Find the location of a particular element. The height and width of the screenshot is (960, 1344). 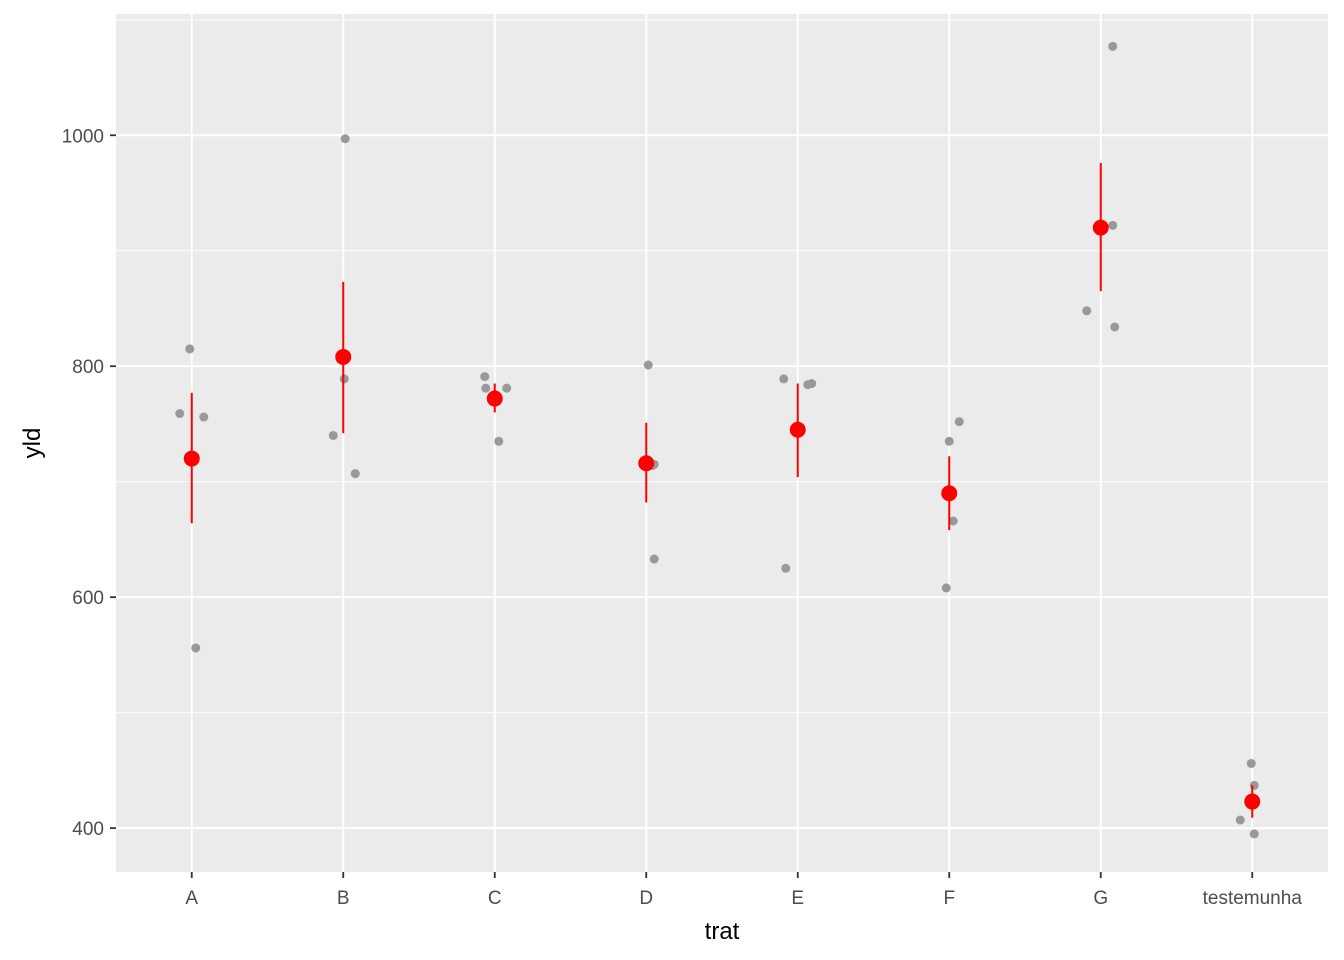

x-tick-label: testemunha is located at coordinates (1253, 898).